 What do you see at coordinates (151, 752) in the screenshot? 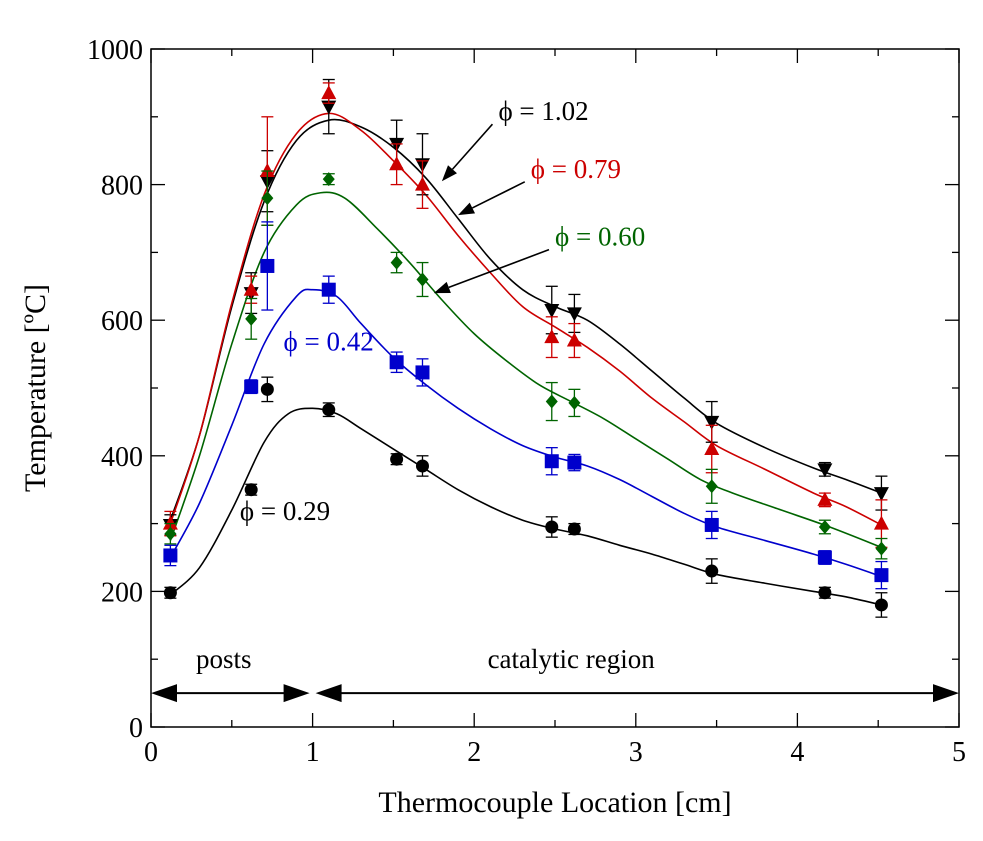
I see `x-tick-label: 0` at bounding box center [151, 752].